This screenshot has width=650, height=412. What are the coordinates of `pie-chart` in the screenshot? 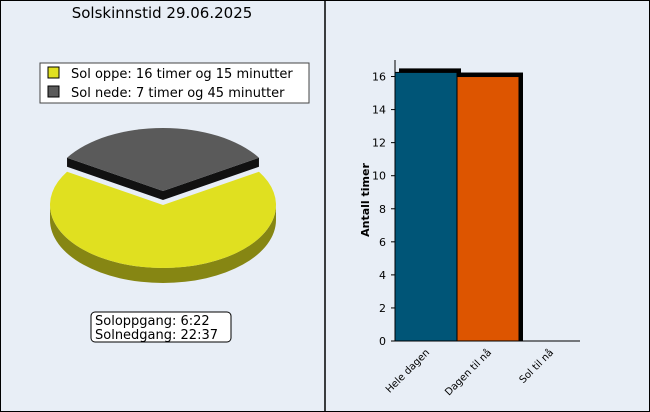 It's located at (163, 205).